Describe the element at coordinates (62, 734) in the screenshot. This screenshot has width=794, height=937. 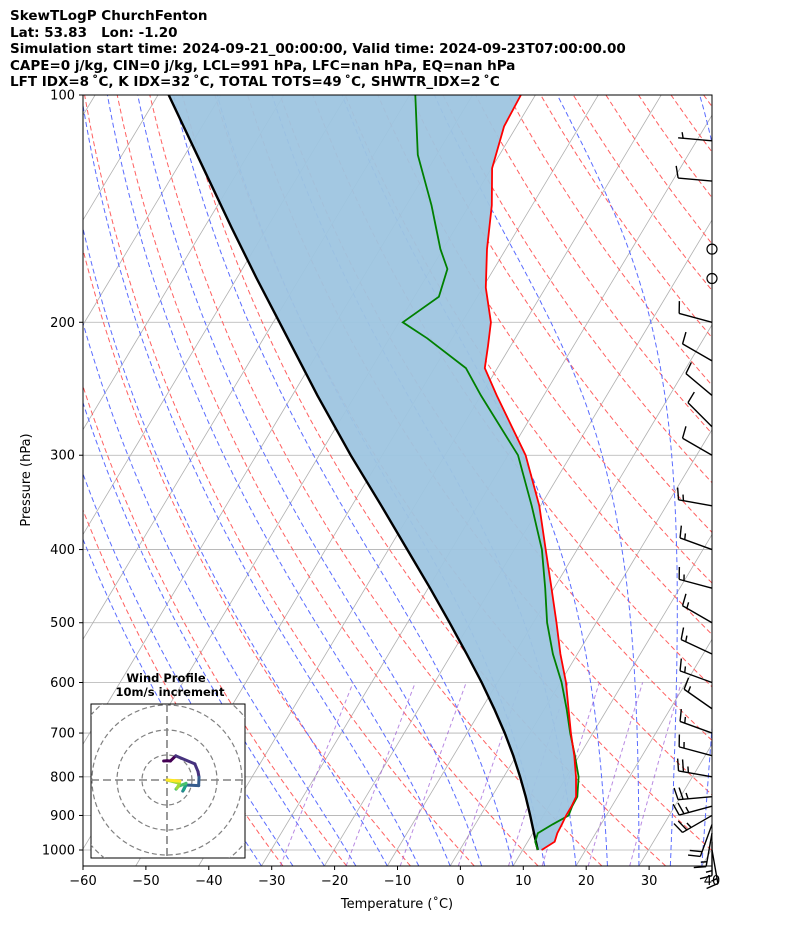
I see `y-tick-label: 700` at that location.